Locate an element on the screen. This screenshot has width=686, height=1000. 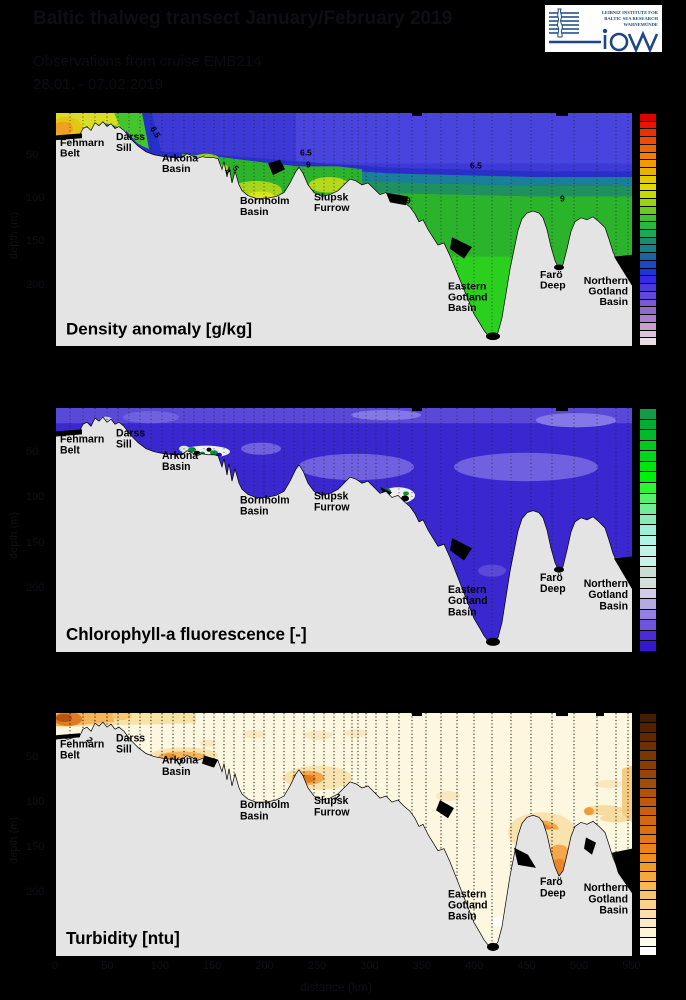
depth-tick: 150 is located at coordinates (35, 542).